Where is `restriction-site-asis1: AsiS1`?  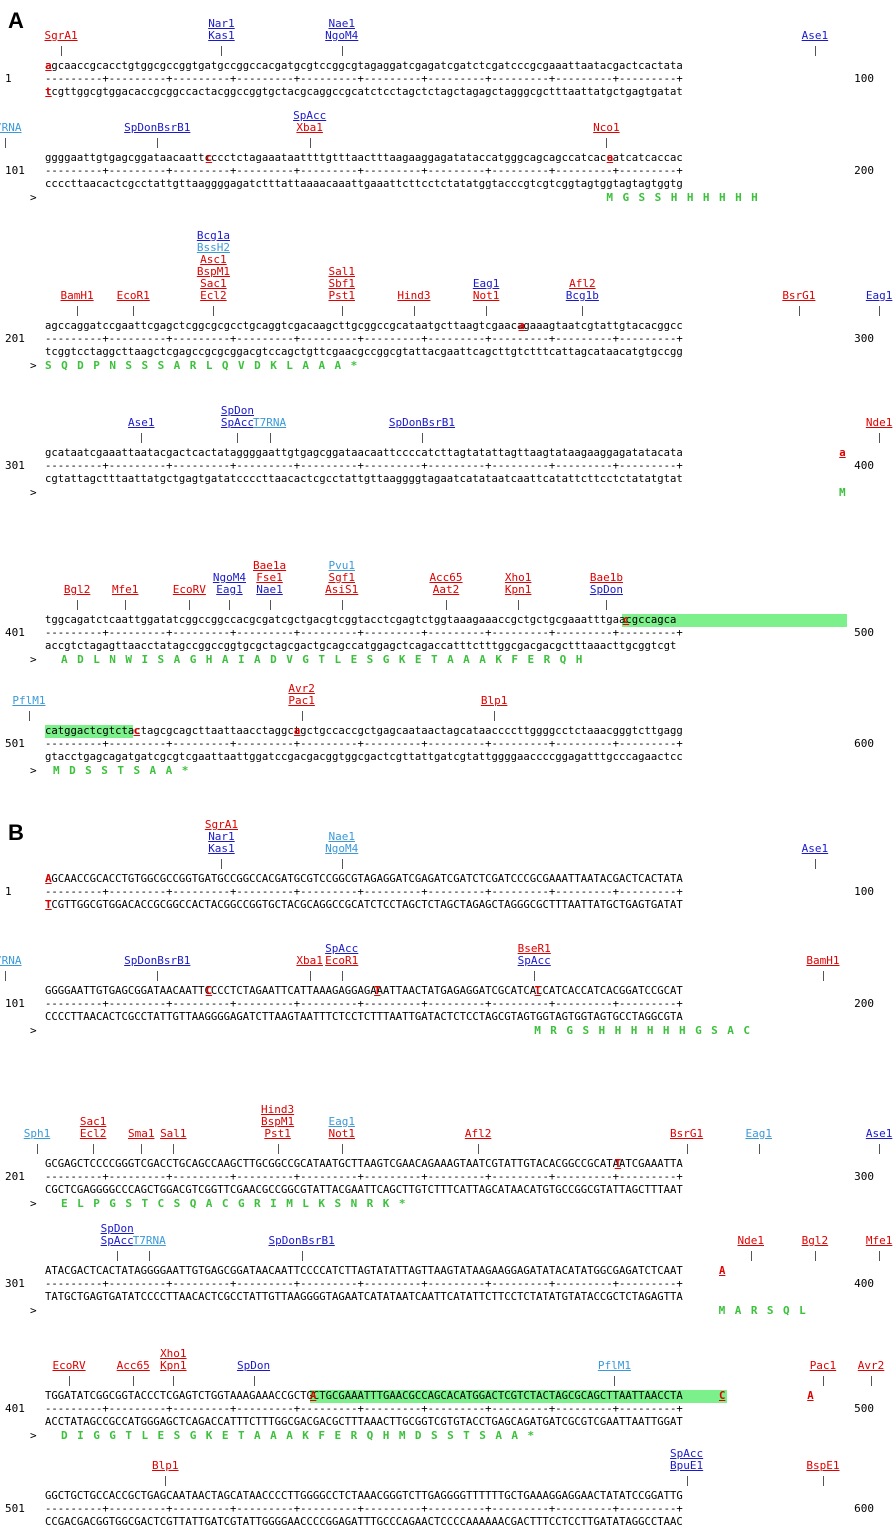
restriction-site-asis1: AsiS1 is located at coordinates (342, 589).